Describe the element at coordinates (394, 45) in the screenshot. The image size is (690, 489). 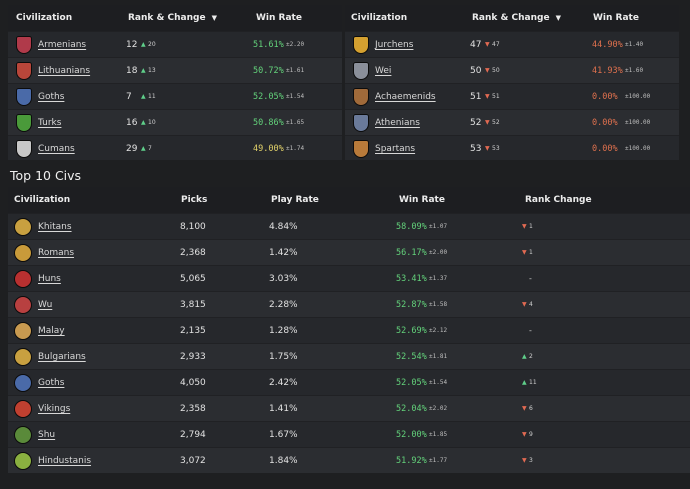
I see `civ-link: Jurchens` at that location.